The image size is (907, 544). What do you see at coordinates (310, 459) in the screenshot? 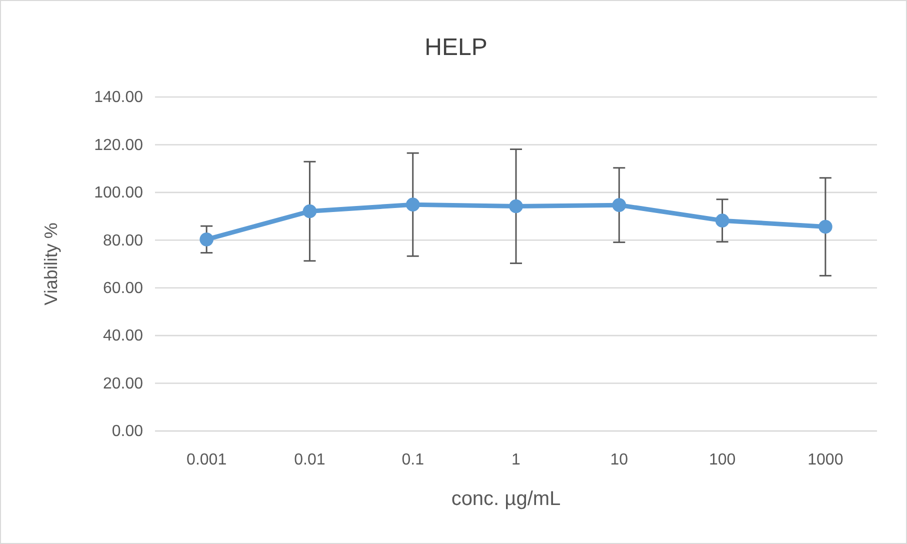
I see `x-tick-label: 0.01` at bounding box center [310, 459].